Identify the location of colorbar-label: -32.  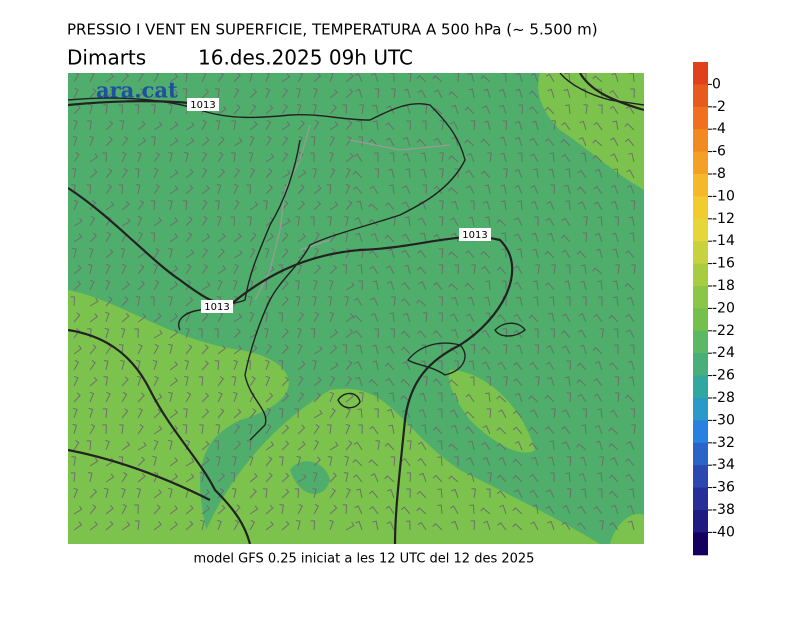
(723, 443).